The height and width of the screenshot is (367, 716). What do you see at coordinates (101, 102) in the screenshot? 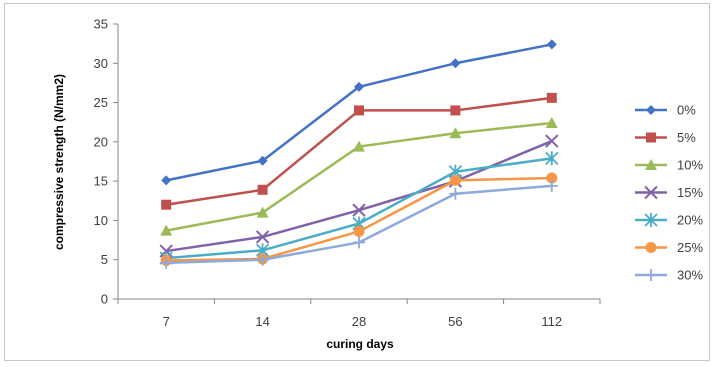
I see `y-tick-label: 25` at bounding box center [101, 102].